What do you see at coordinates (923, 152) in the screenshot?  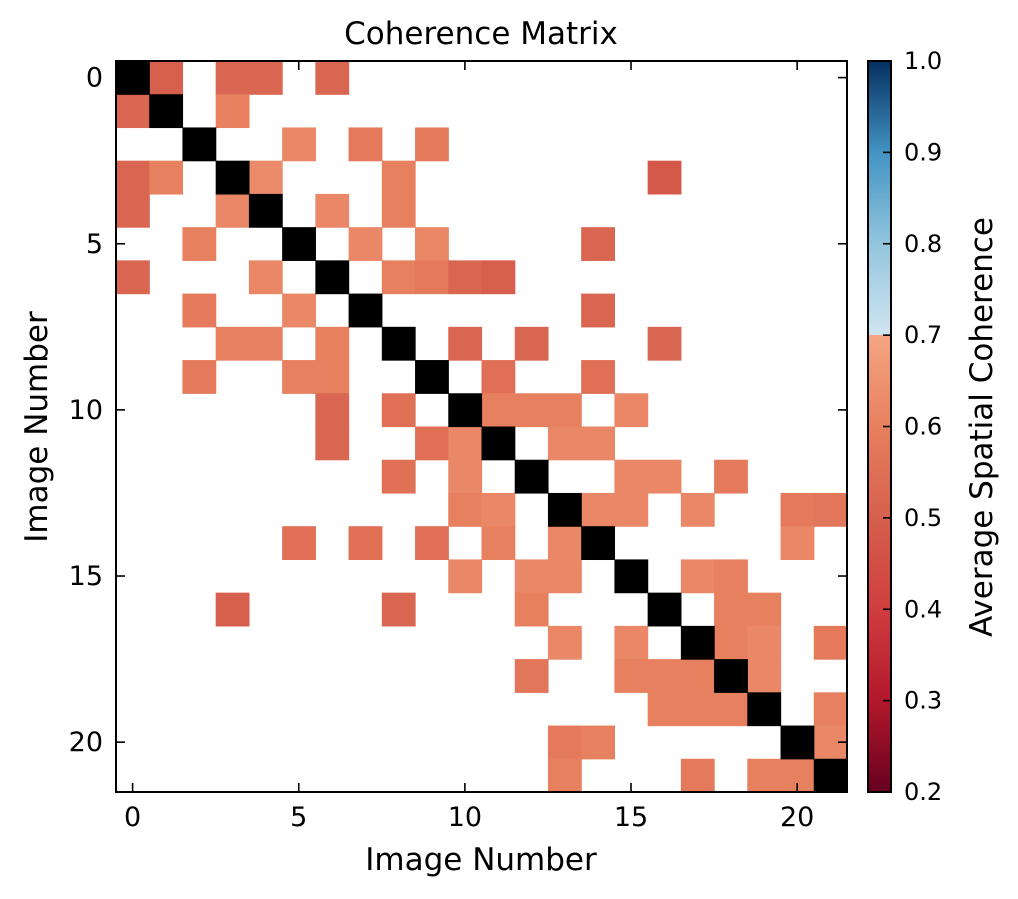 I see `colorbar-tick-label: 0.9` at bounding box center [923, 152].